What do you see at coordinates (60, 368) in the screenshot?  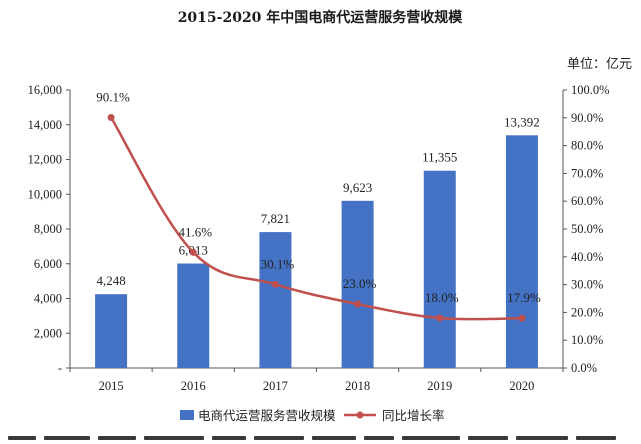 I see `left-tick-label: -` at bounding box center [60, 368].